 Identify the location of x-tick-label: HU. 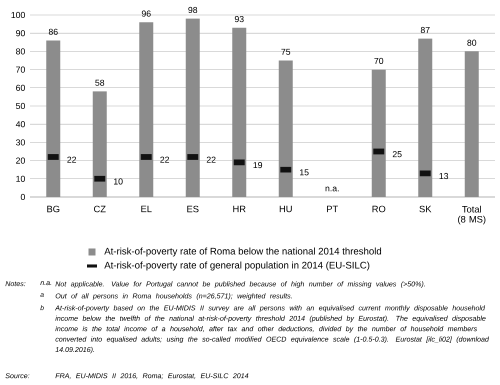
(286, 209).